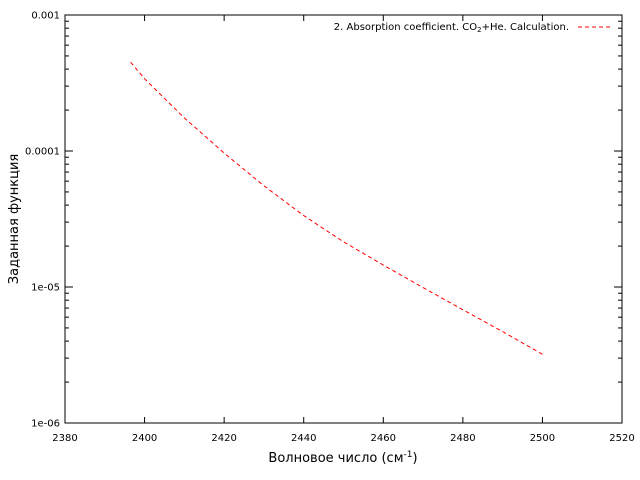  What do you see at coordinates (45, 424) in the screenshot?
I see `y-tick-label: 1e-06` at bounding box center [45, 424].